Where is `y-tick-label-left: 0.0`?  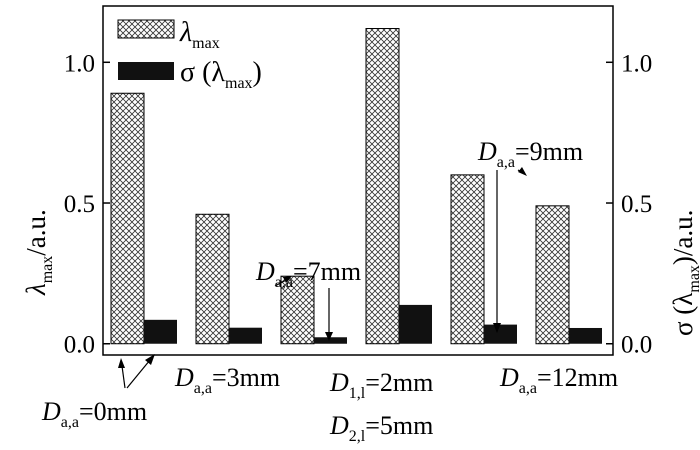 y-tick-label-left: 0.0 is located at coordinates (79, 345).